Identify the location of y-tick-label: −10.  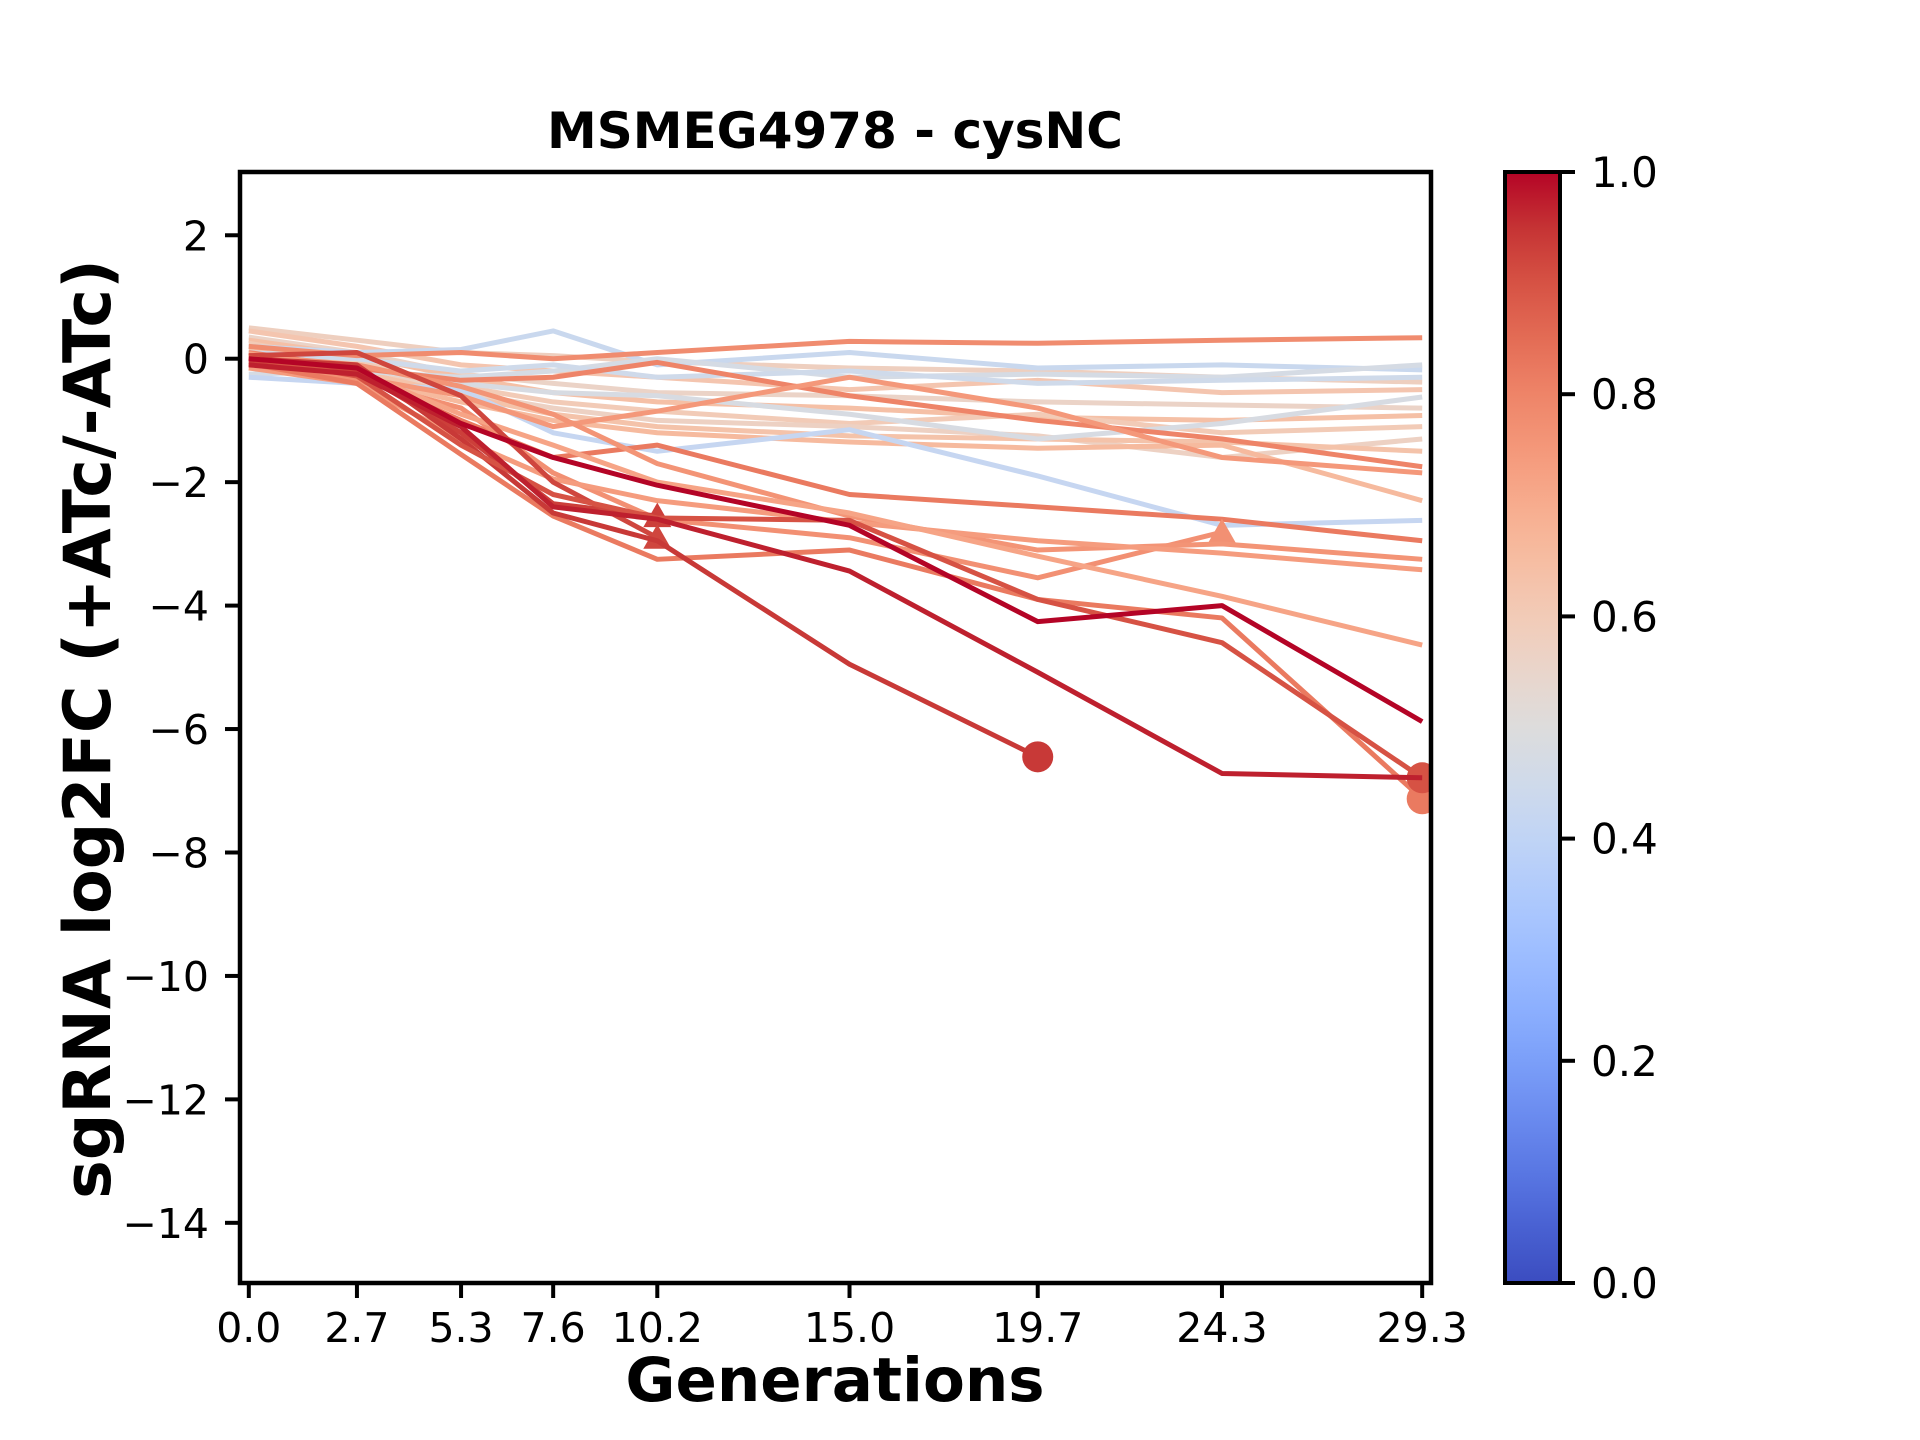
(165, 977).